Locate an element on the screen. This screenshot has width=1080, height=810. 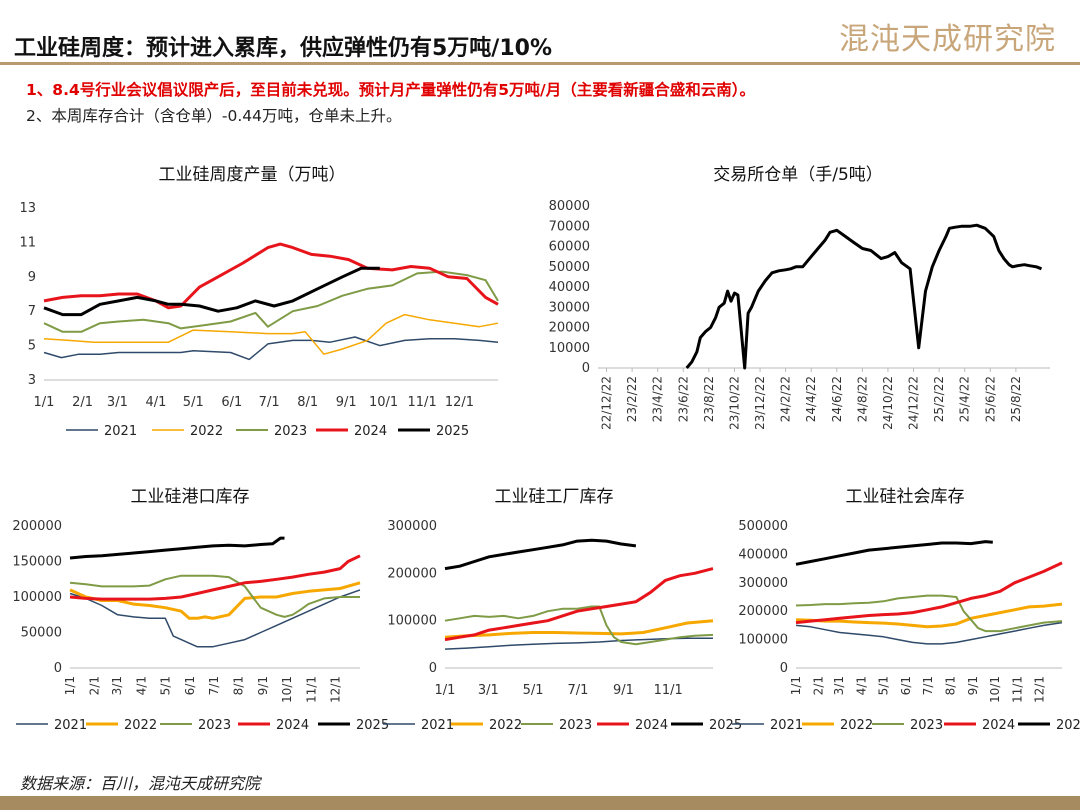
x-tick-label: 24/6/22 is located at coordinates (837, 399).